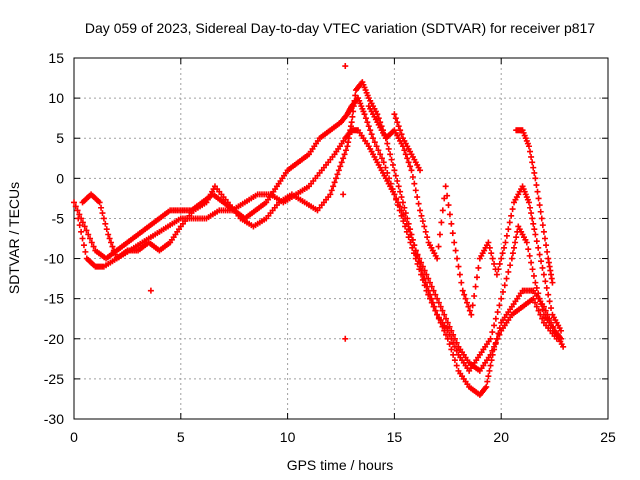 Image resolution: width=640 pixels, height=480 pixels. What do you see at coordinates (14, 238) in the screenshot?
I see `y-axis-label: SDTVAR / TECUs` at bounding box center [14, 238].